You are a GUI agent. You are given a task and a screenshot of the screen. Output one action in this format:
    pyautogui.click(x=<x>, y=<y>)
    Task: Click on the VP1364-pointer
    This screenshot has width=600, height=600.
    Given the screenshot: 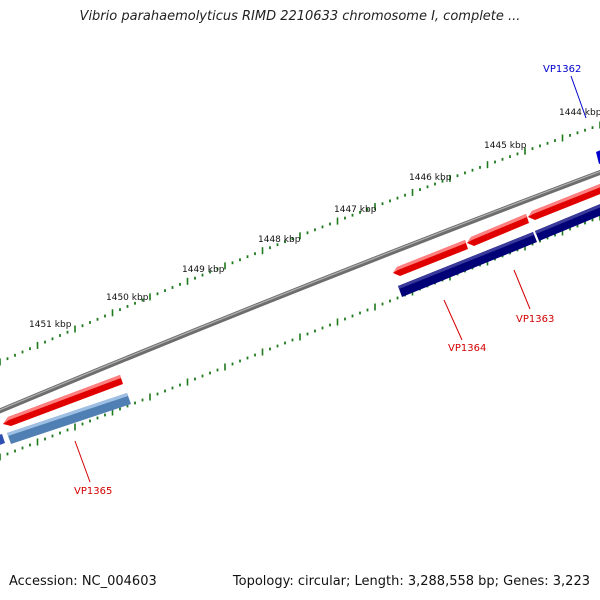 What is the action you would take?
    pyautogui.click(x=453, y=320)
    